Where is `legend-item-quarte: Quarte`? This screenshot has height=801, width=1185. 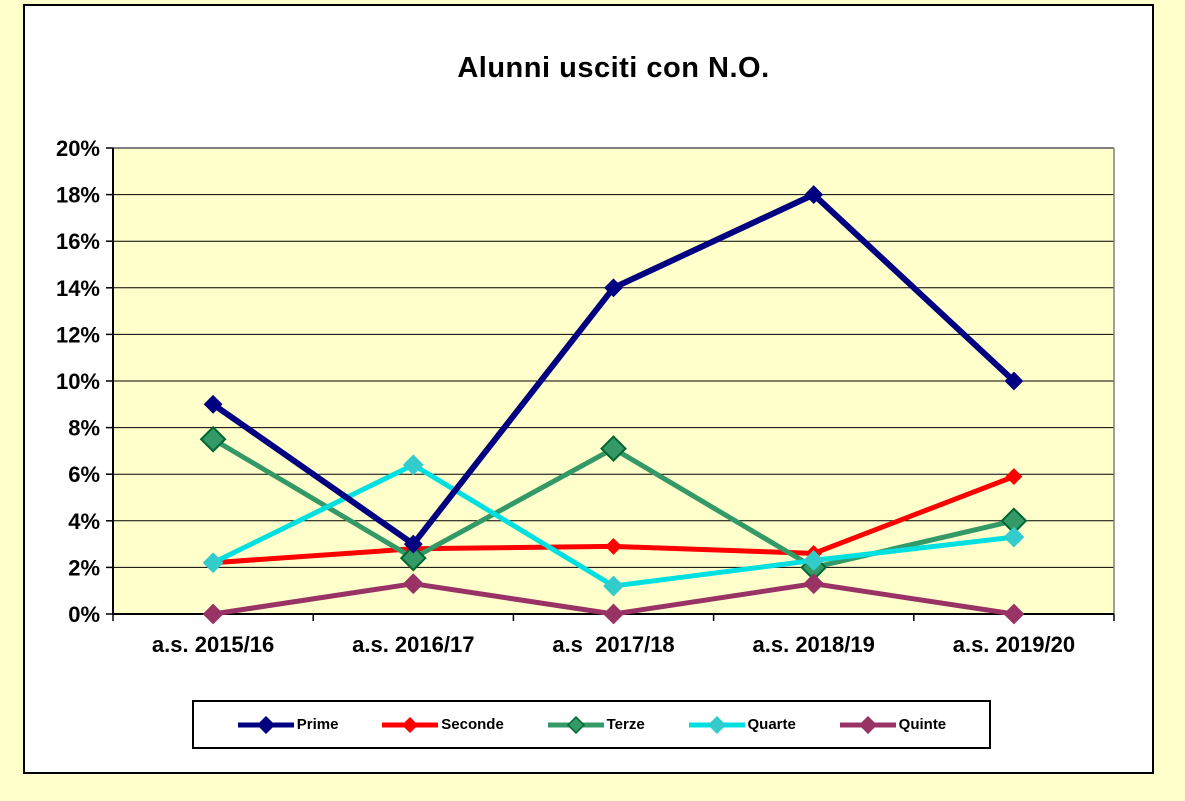
legend-item-quarte: Quarte is located at coordinates (742, 724).